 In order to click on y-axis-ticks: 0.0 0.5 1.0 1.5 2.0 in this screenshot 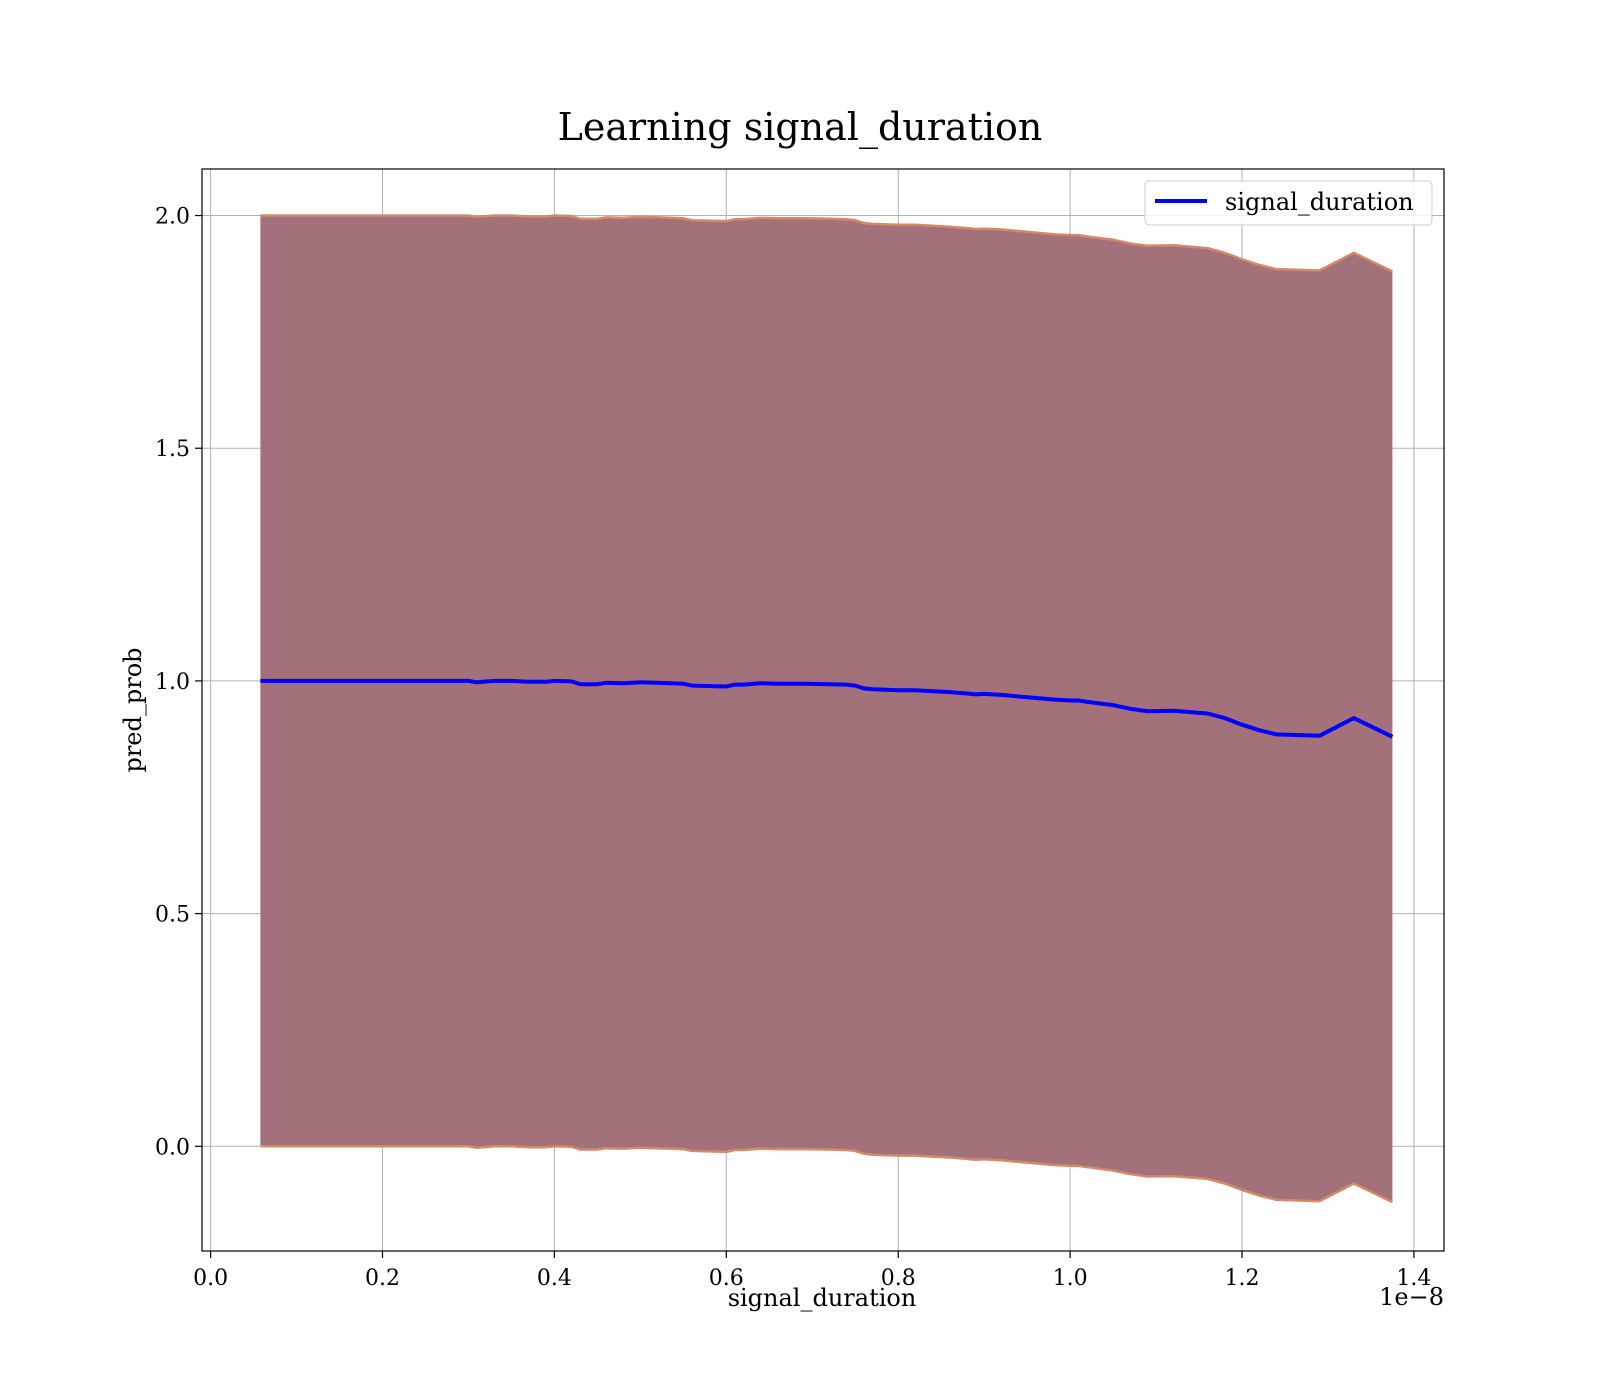, I will do `click(178, 682)`.